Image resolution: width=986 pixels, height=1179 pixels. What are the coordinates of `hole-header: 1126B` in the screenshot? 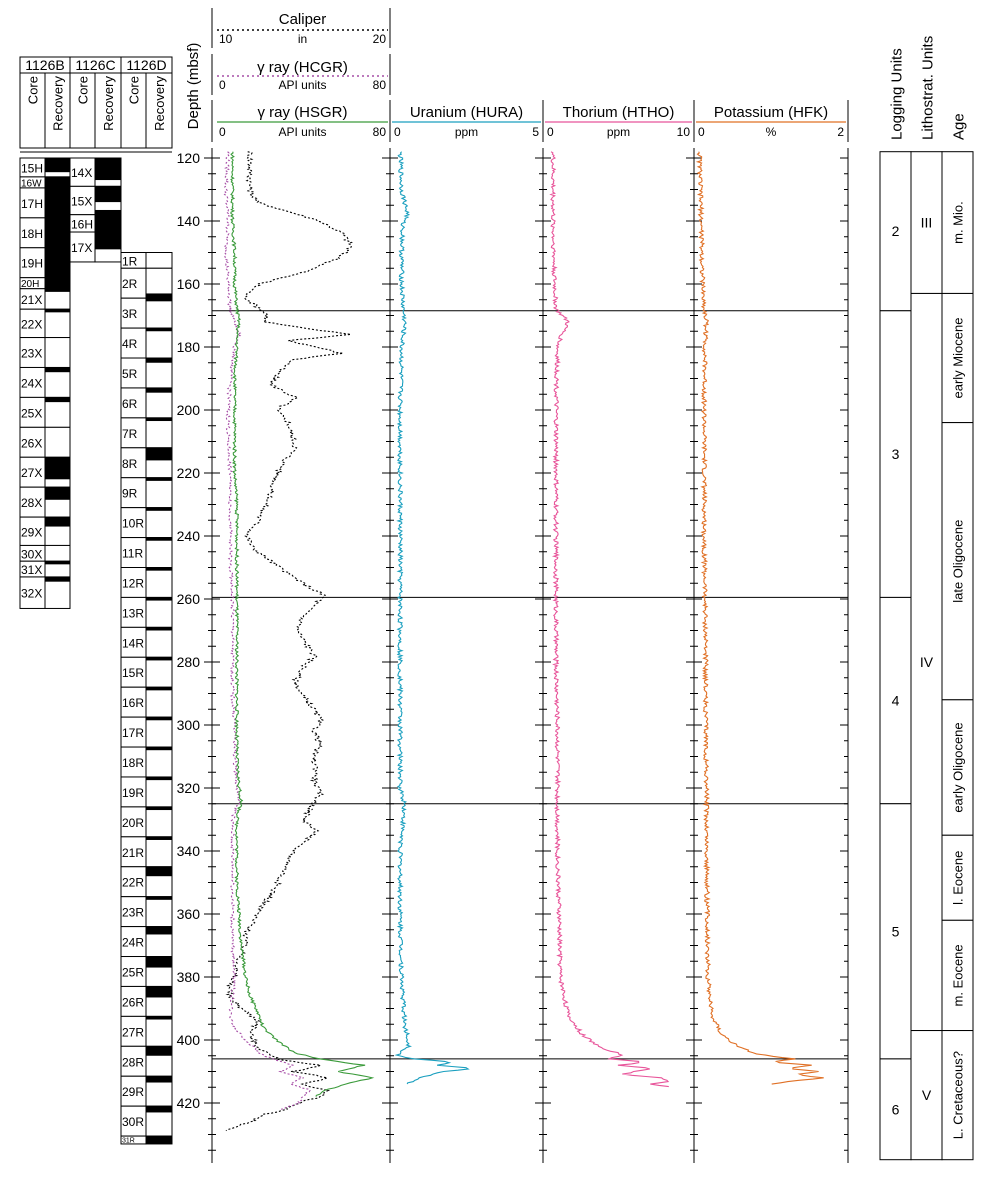 It's located at (44, 65).